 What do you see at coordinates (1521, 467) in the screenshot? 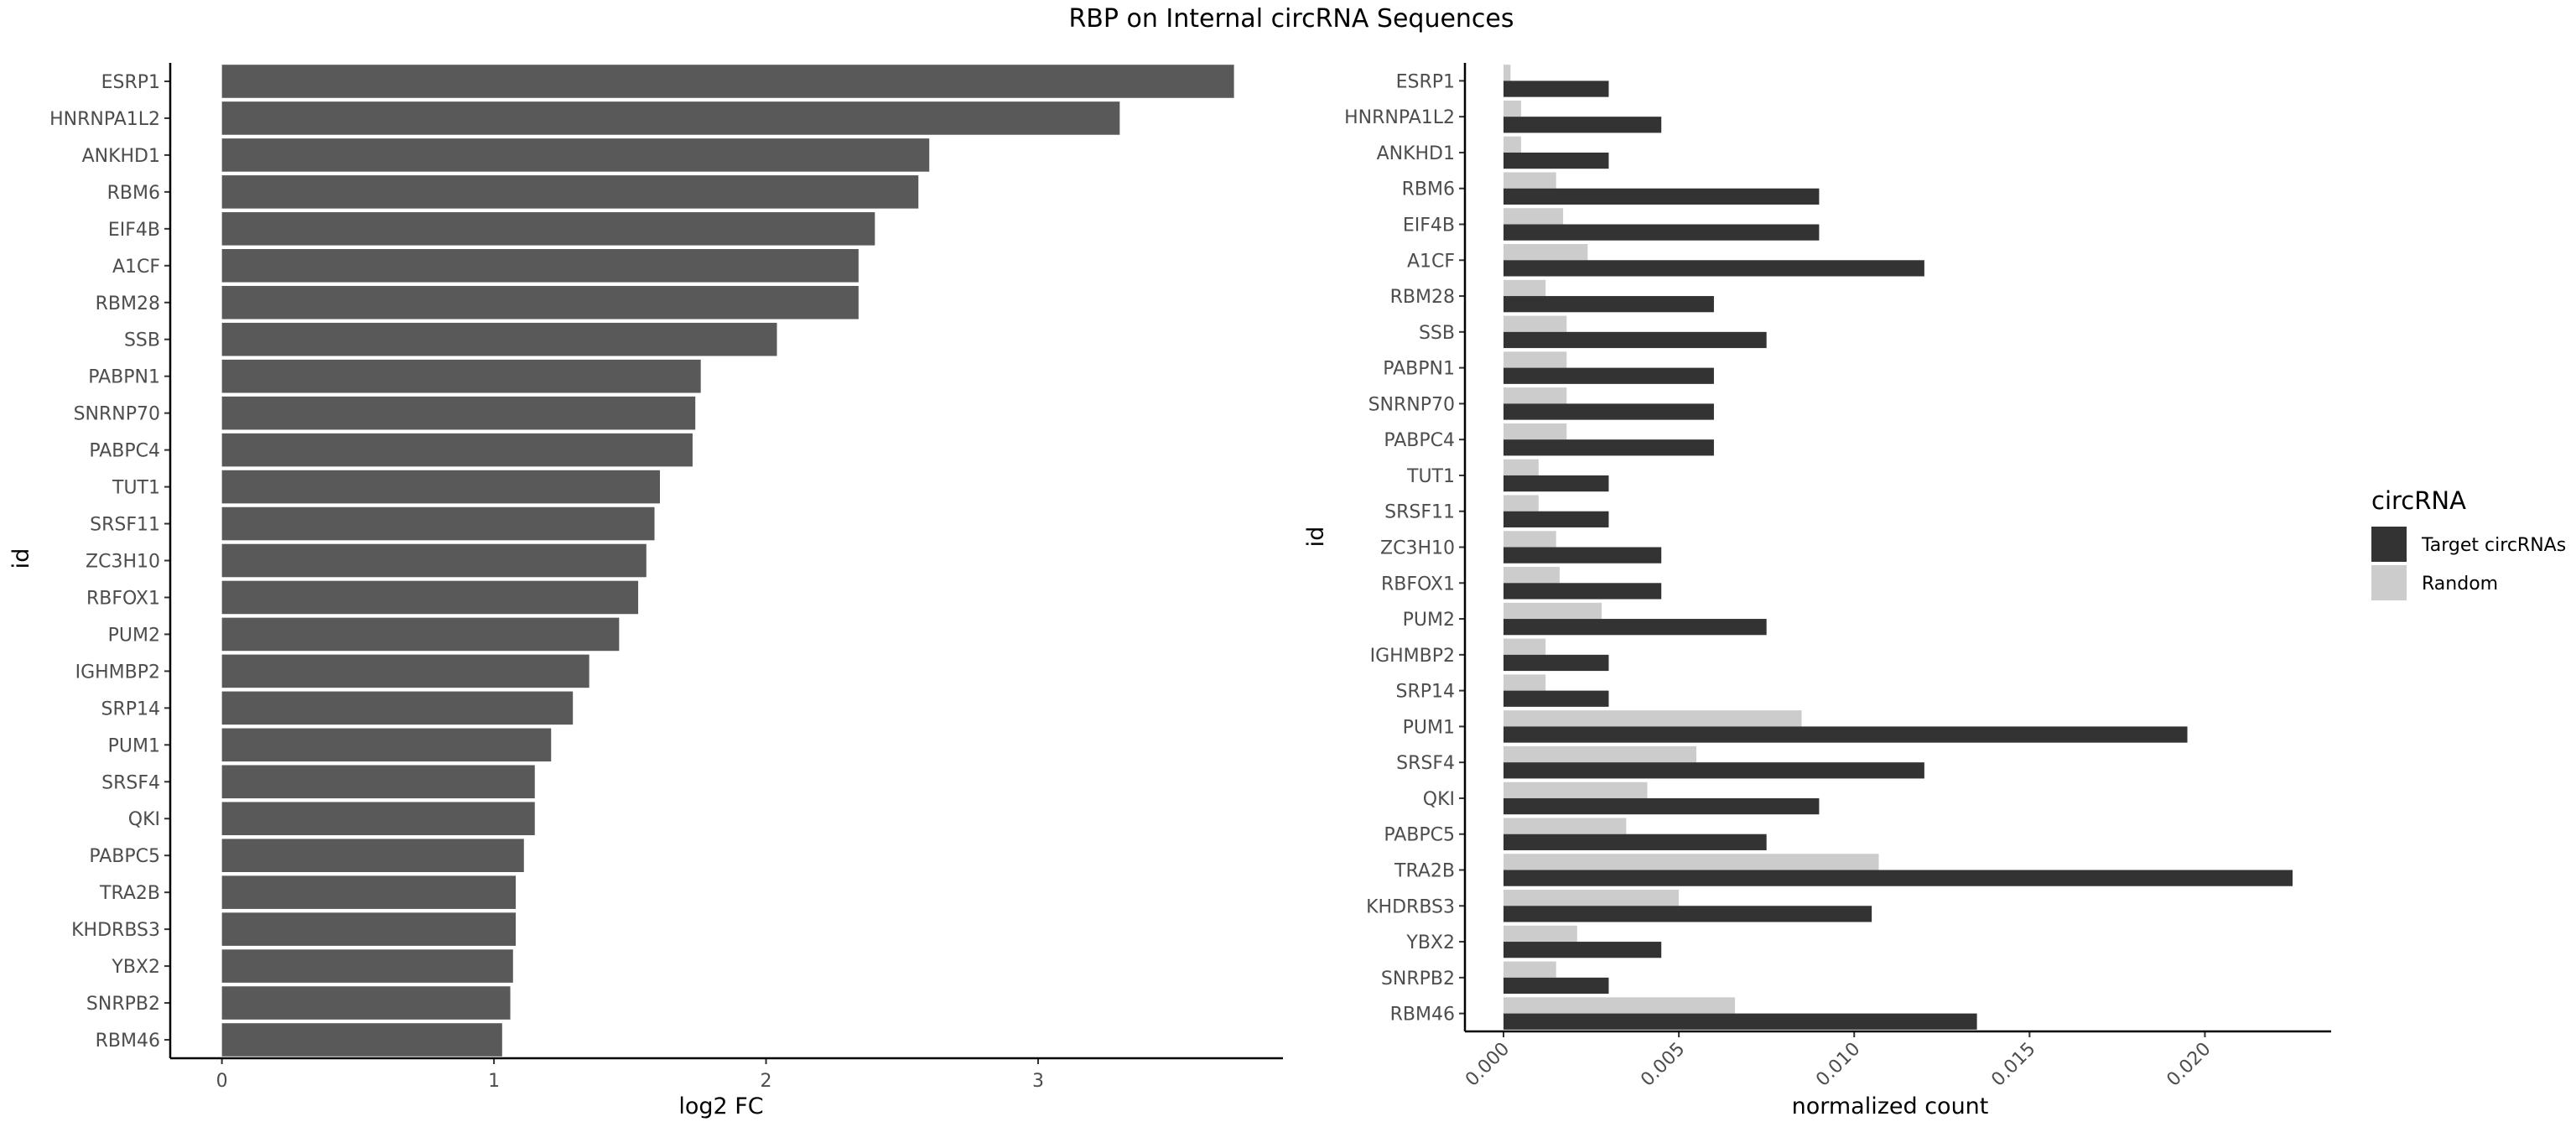
I see `bar-tut1-random` at bounding box center [1521, 467].